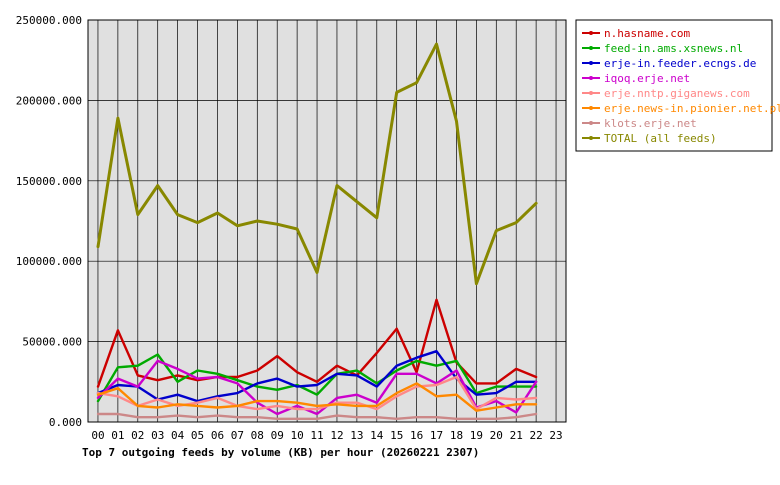  Describe the element at coordinates (396, 435) in the screenshot. I see `x-tick-label: 15` at that location.